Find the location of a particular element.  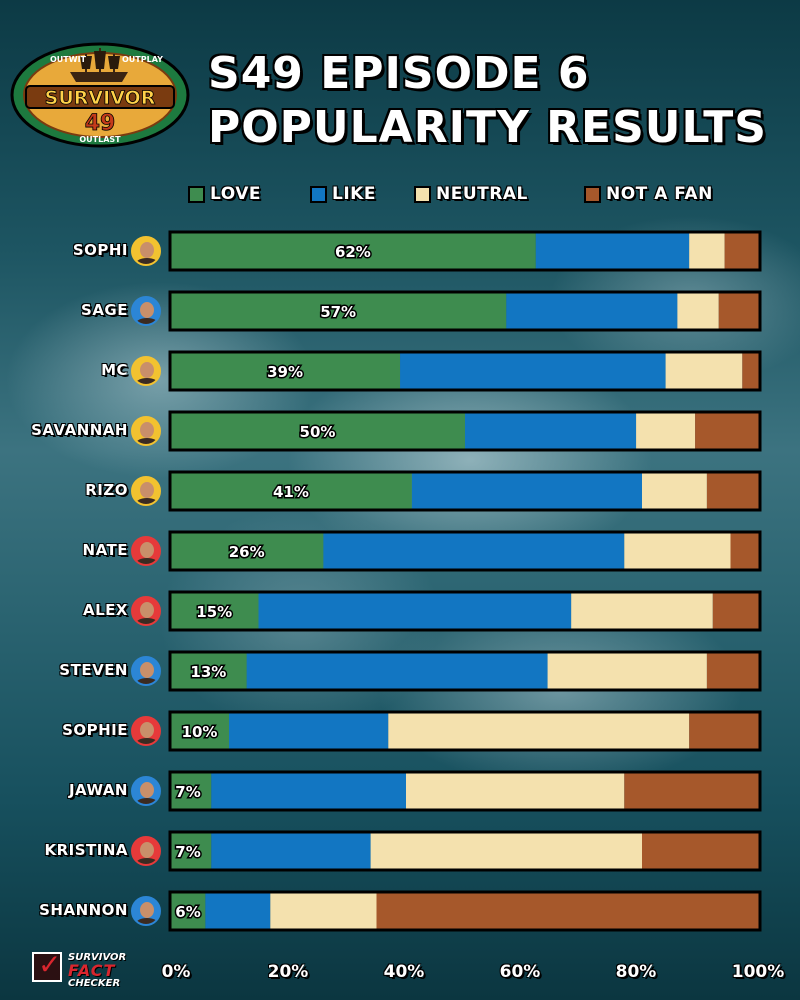

avatar-kristina is located at coordinates (146, 851).